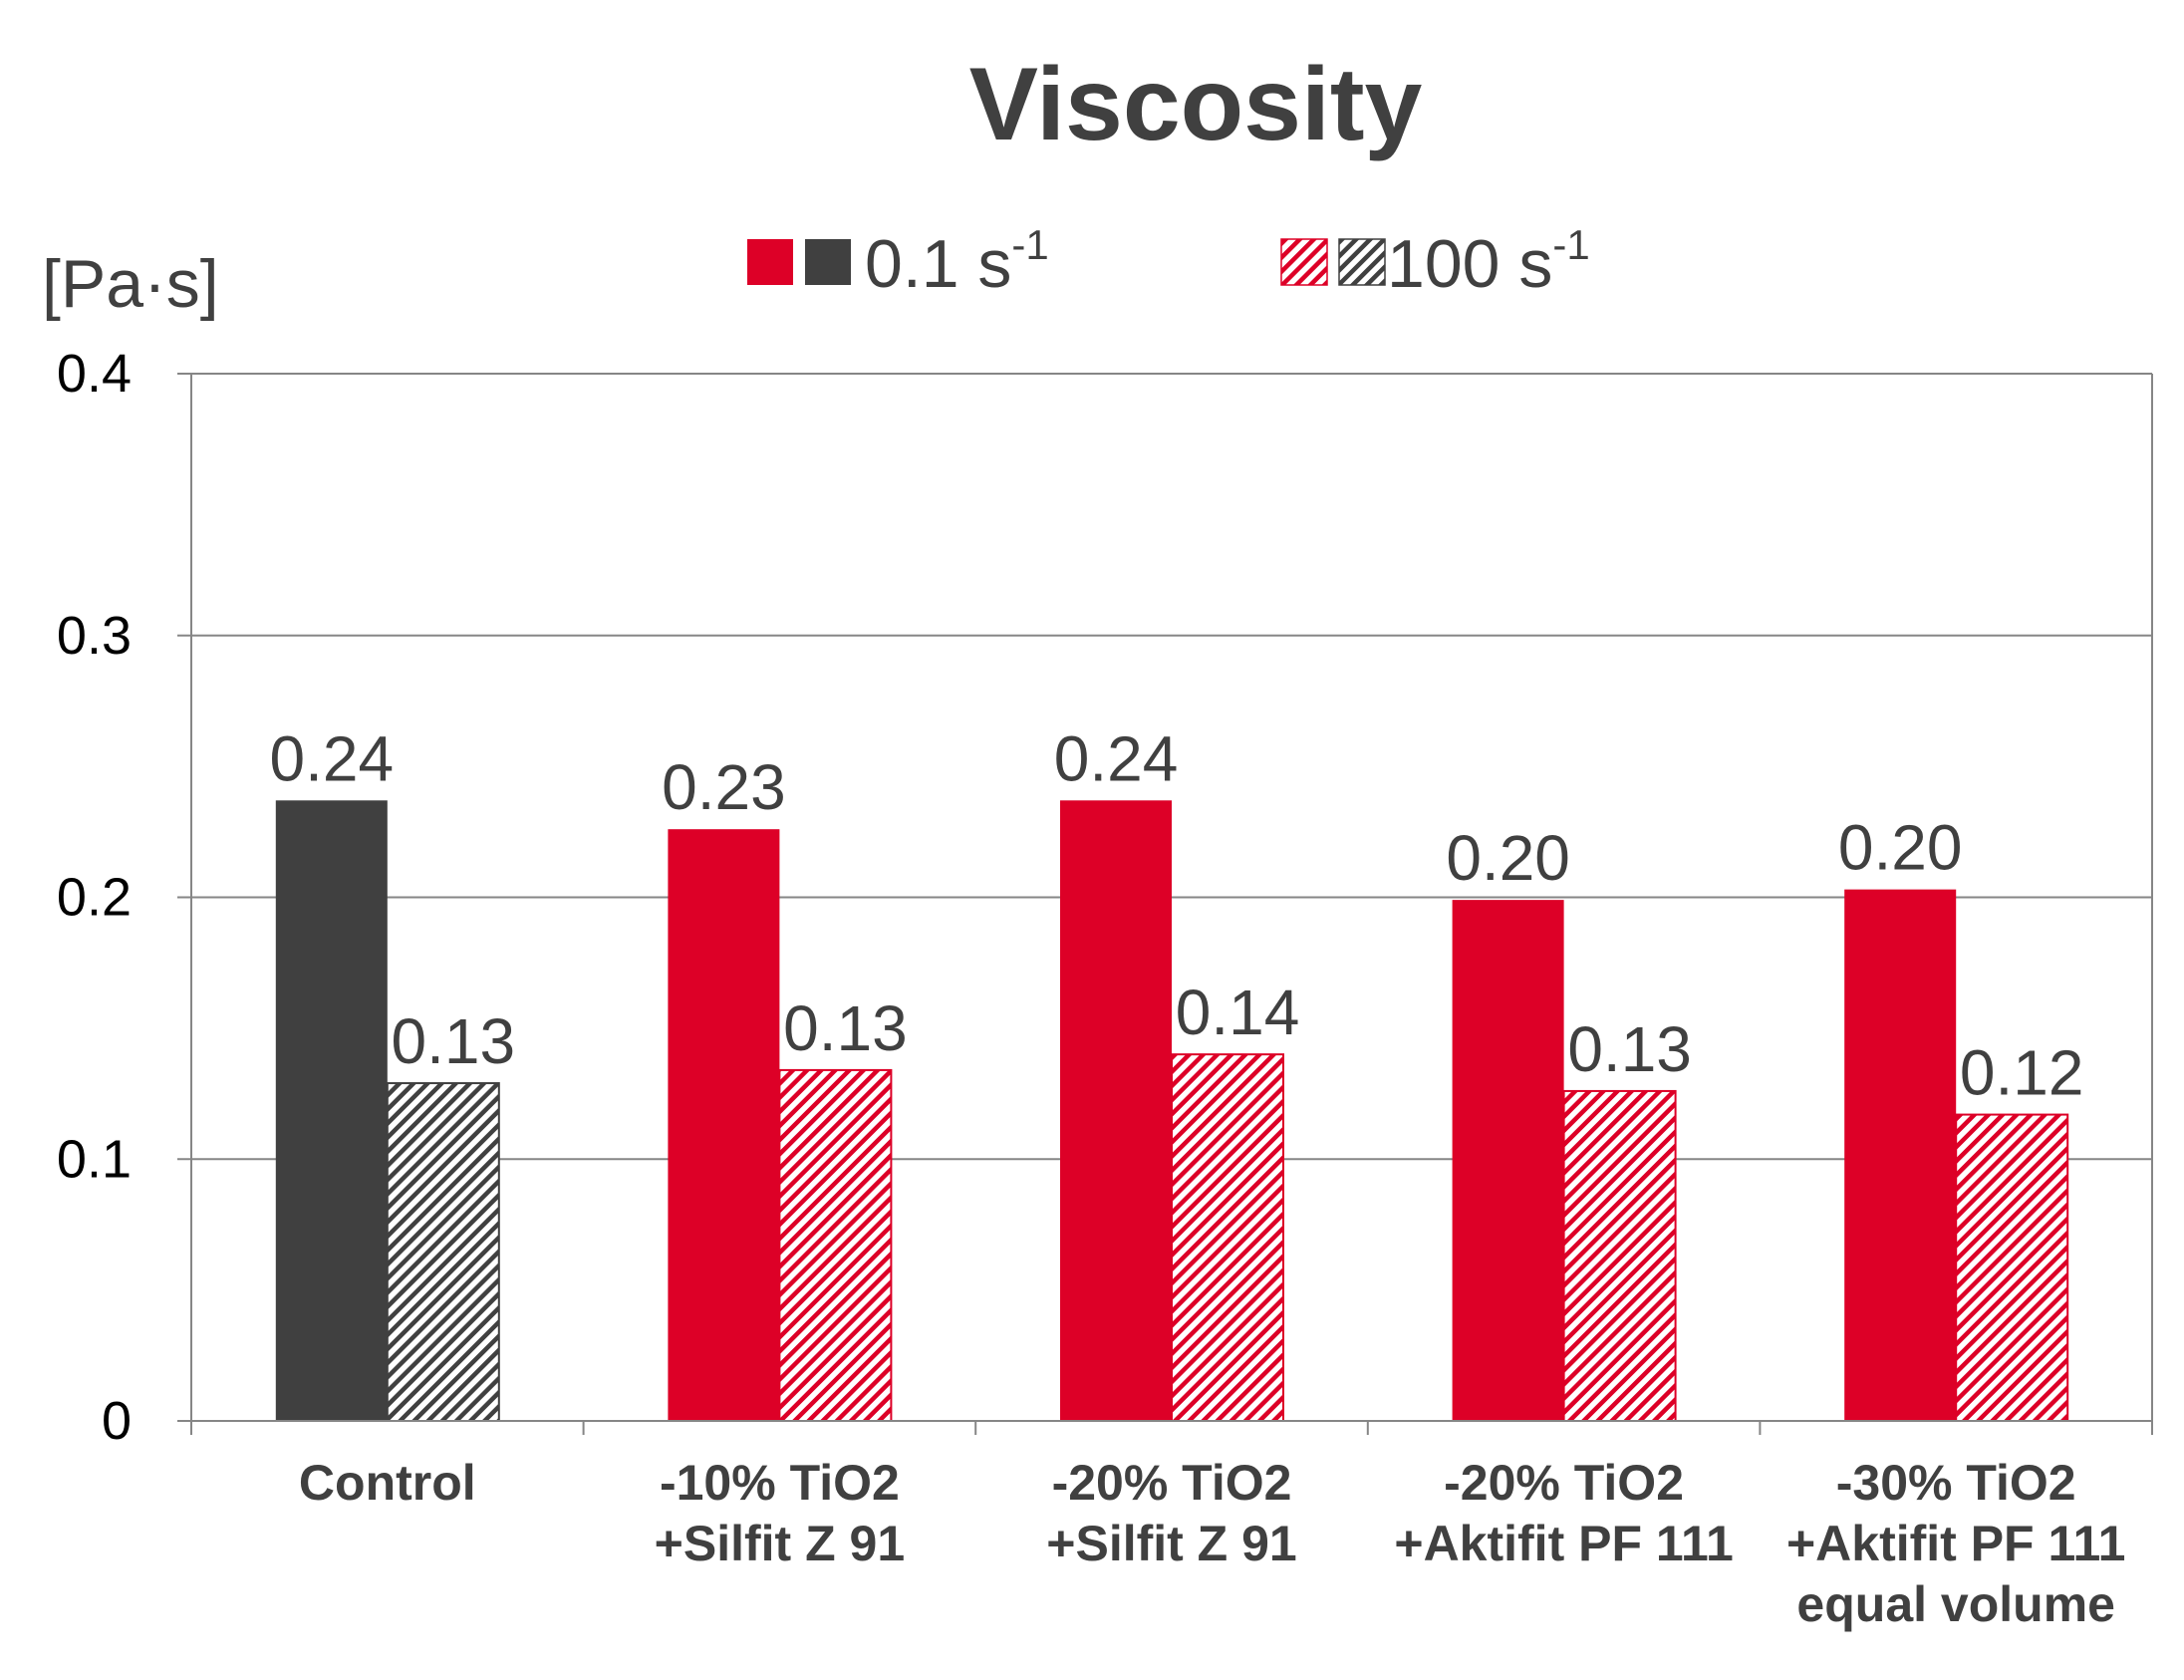  Describe the element at coordinates (770, 262) in the screenshot. I see `legend-swatch-red-solid` at that location.